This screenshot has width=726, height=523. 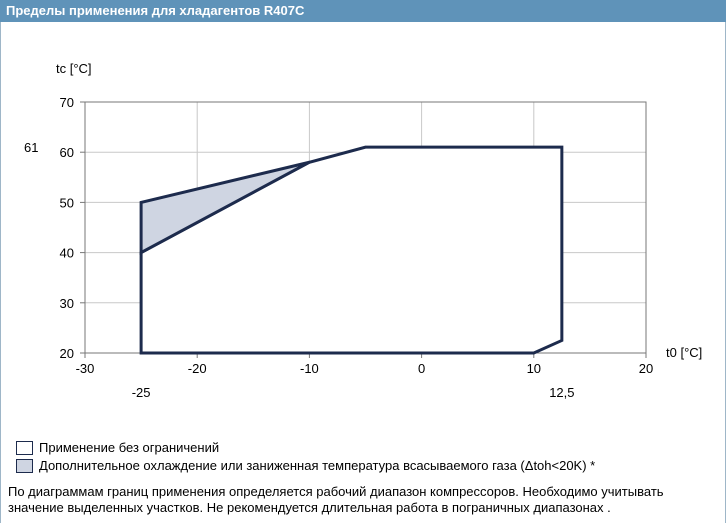 What do you see at coordinates (197, 368) in the screenshot?
I see `x-tick-label: -20` at bounding box center [197, 368].